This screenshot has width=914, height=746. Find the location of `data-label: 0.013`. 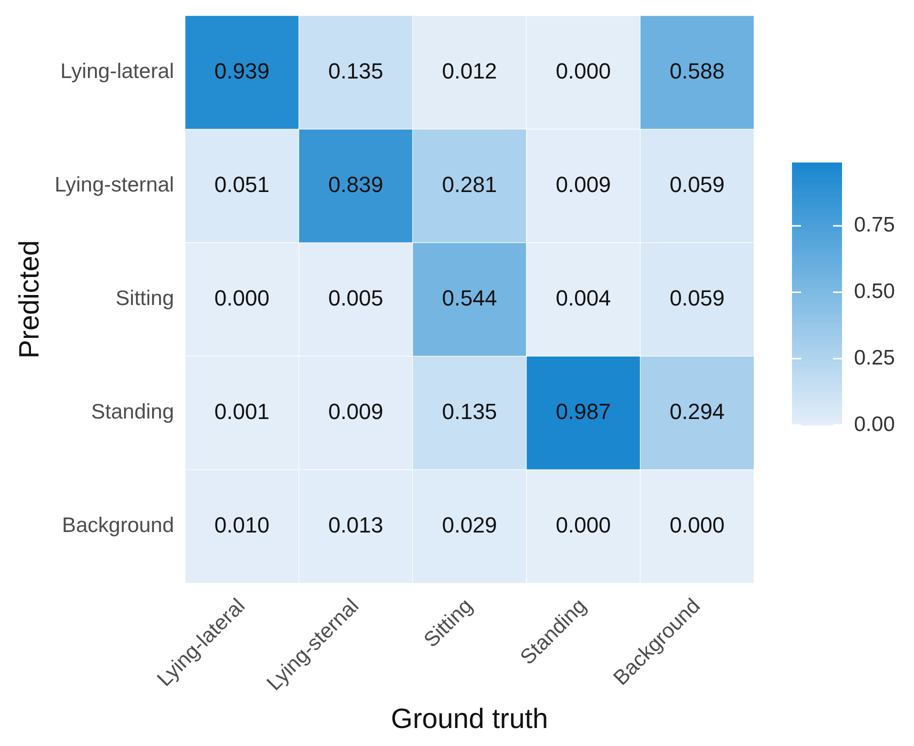

data-label: 0.013 is located at coordinates (356, 525).